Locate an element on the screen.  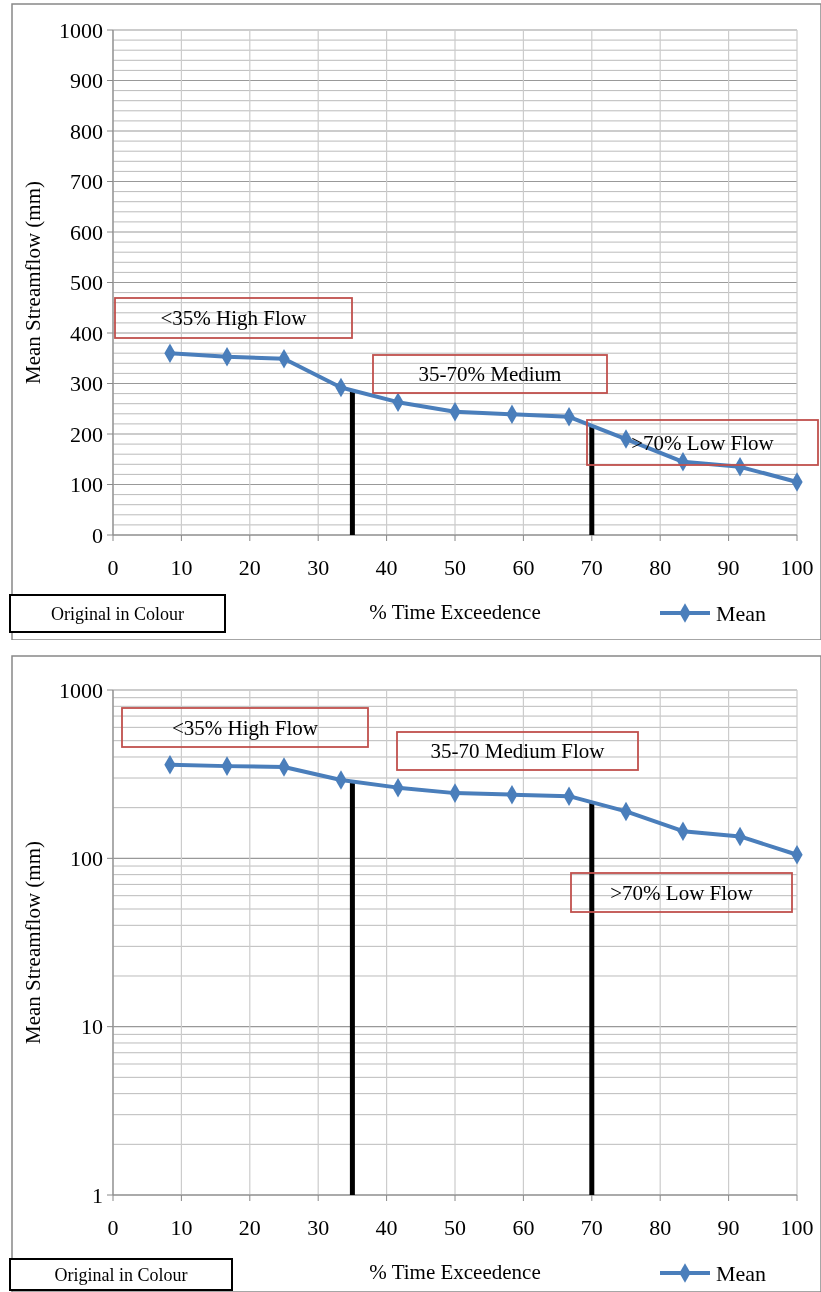
y-tick-label: 800 is located at coordinates (86, 131).